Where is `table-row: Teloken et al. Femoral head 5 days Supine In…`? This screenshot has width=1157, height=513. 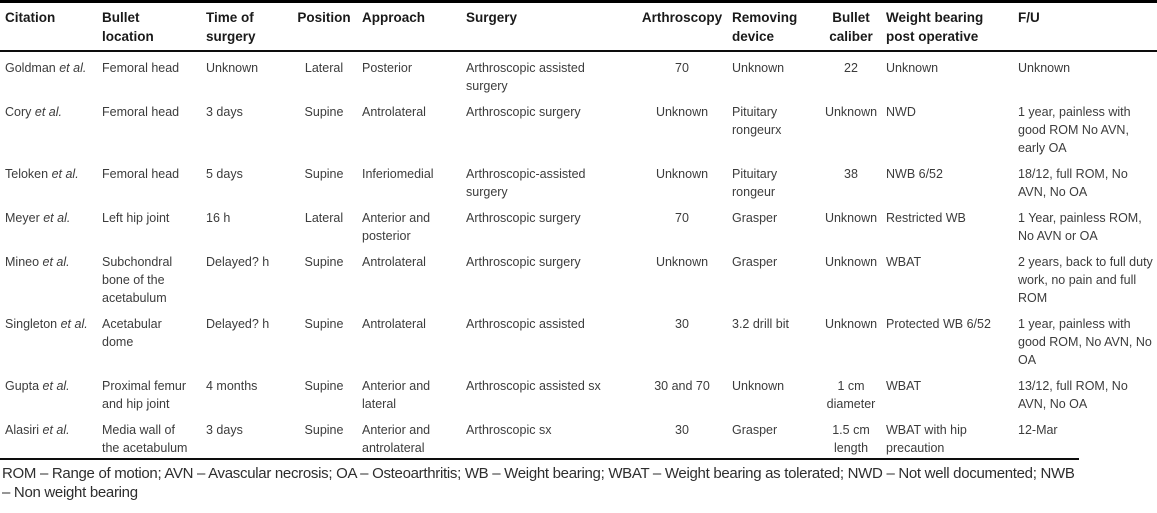
table-row: Teloken et al. Femoral head 5 days Supine In… is located at coordinates (578, 180).